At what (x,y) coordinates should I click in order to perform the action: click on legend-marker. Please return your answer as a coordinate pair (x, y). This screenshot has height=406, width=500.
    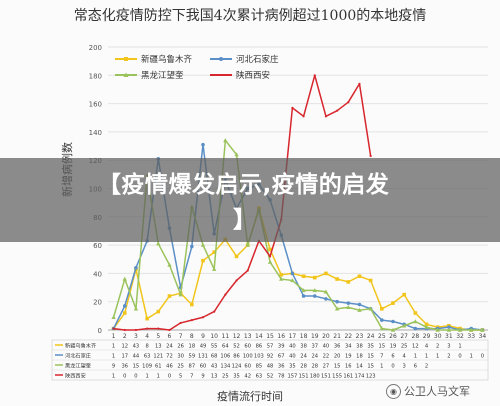
    Looking at the image, I should click on (126, 74).